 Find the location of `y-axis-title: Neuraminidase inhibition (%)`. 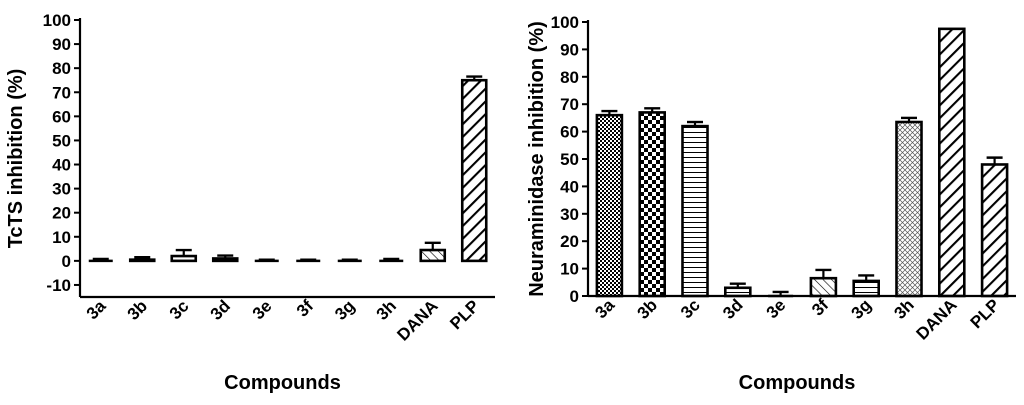

y-axis-title: Neuraminidase inhibition (%) is located at coordinates (537, 159).